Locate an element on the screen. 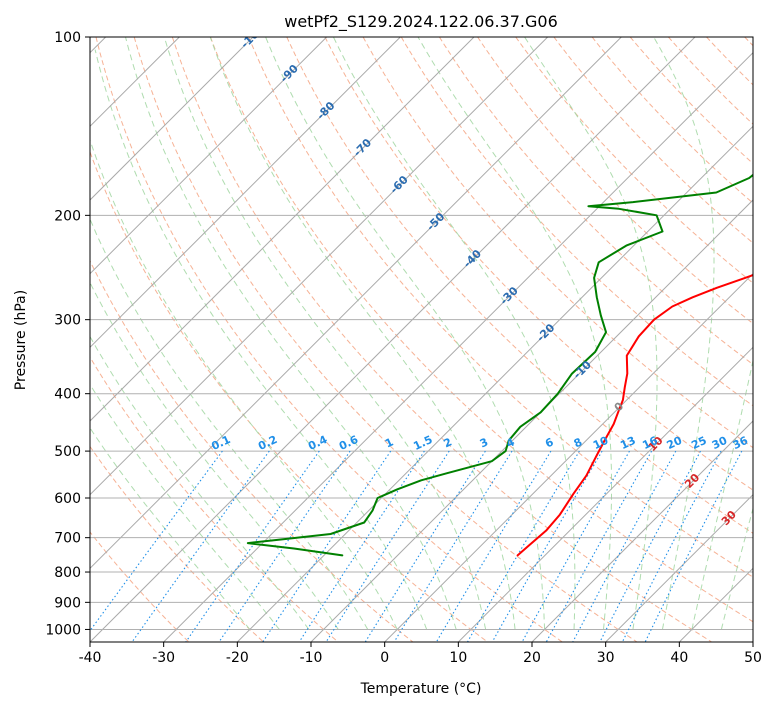 This screenshot has width=775, height=708. y-axis-label: Pressure (hPa) is located at coordinates (21, 340).